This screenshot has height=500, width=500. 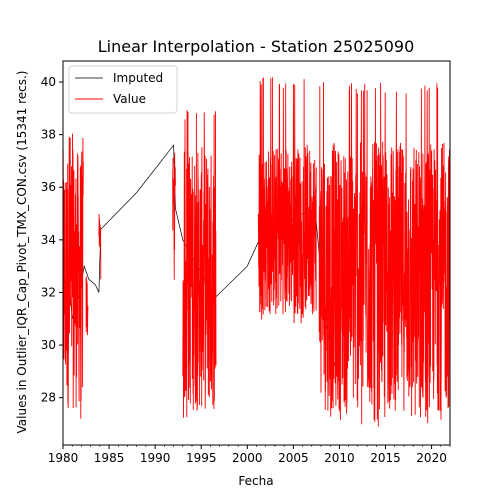 I want to click on legend-label-imputed: Imputed, so click(x=138, y=78).